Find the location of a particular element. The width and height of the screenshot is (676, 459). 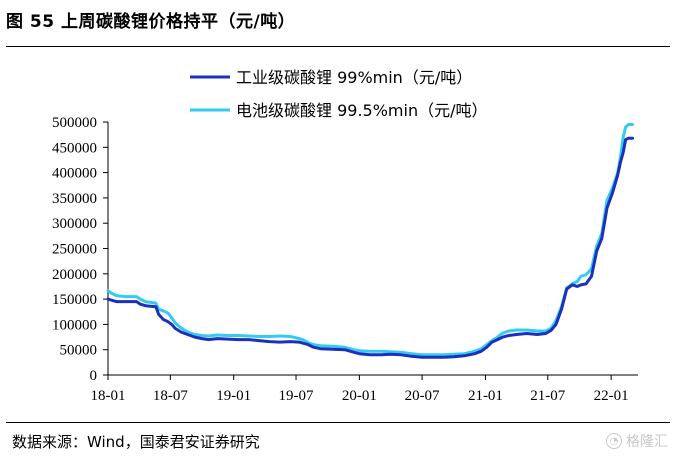

y-tick-label: 400000 is located at coordinates (74, 174).